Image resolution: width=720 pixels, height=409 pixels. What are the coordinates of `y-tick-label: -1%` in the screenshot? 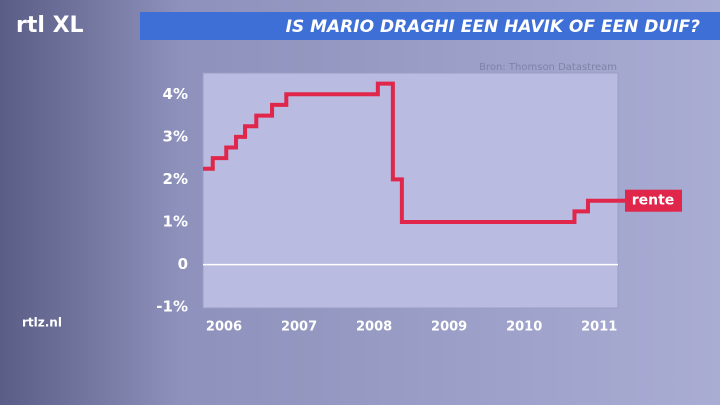 It's located at (172, 307).